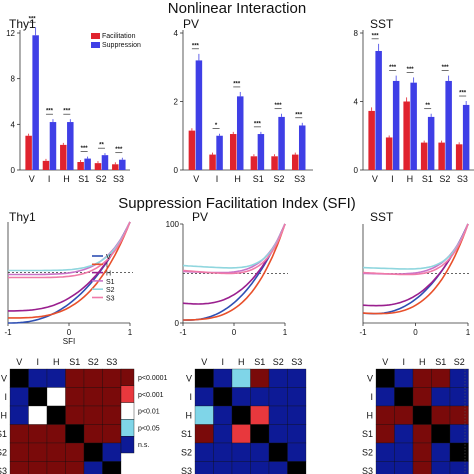 Image resolution: width=474 pixels, height=474 pixels. I want to click on heatmap-col-label: S1, so click(259, 362).